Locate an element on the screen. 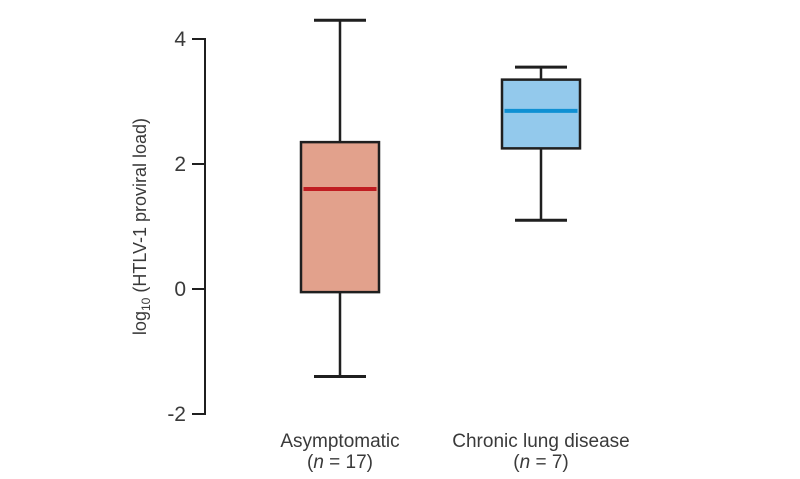 Image resolution: width=800 pixels, height=479 pixels. y-axis-title: log10 (HTLV-1 proviral load) is located at coordinates (141, 226).